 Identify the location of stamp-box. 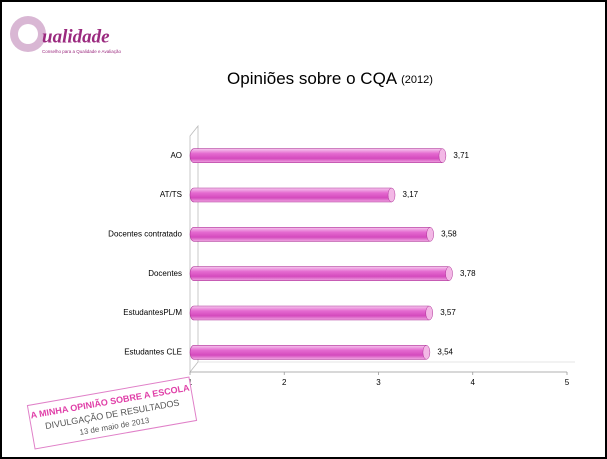
(112, 413).